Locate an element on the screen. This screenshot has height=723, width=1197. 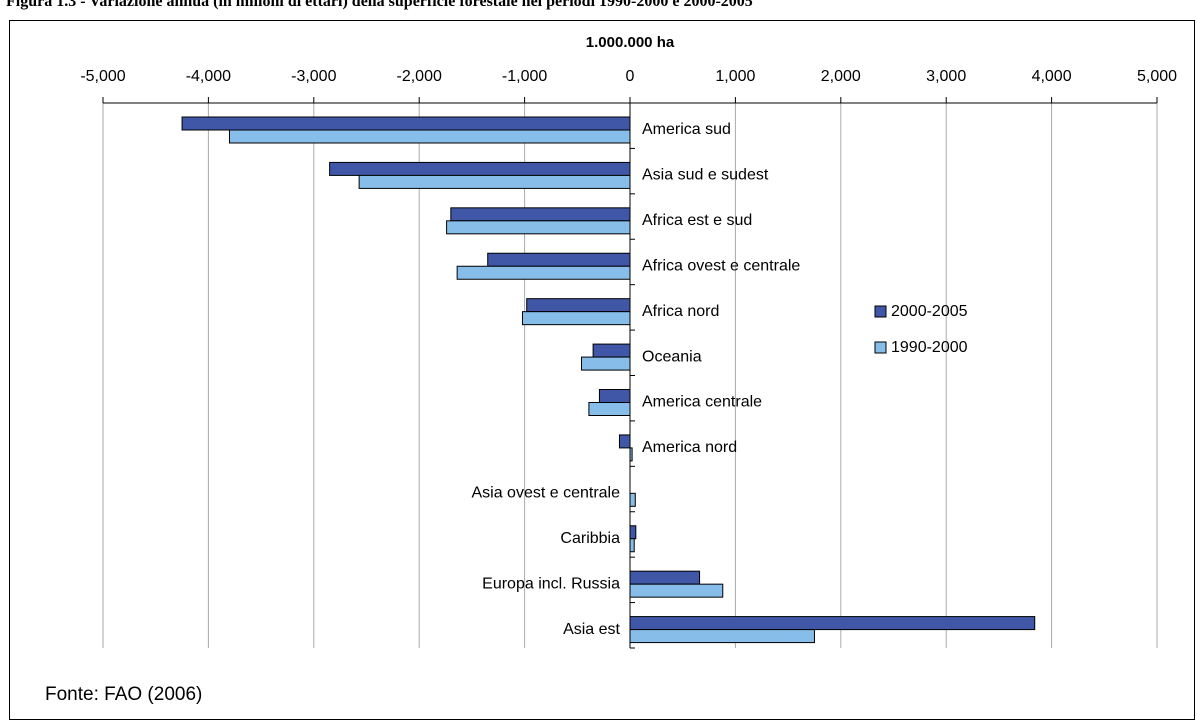
x-tick-label: 3,000 is located at coordinates (946, 76).